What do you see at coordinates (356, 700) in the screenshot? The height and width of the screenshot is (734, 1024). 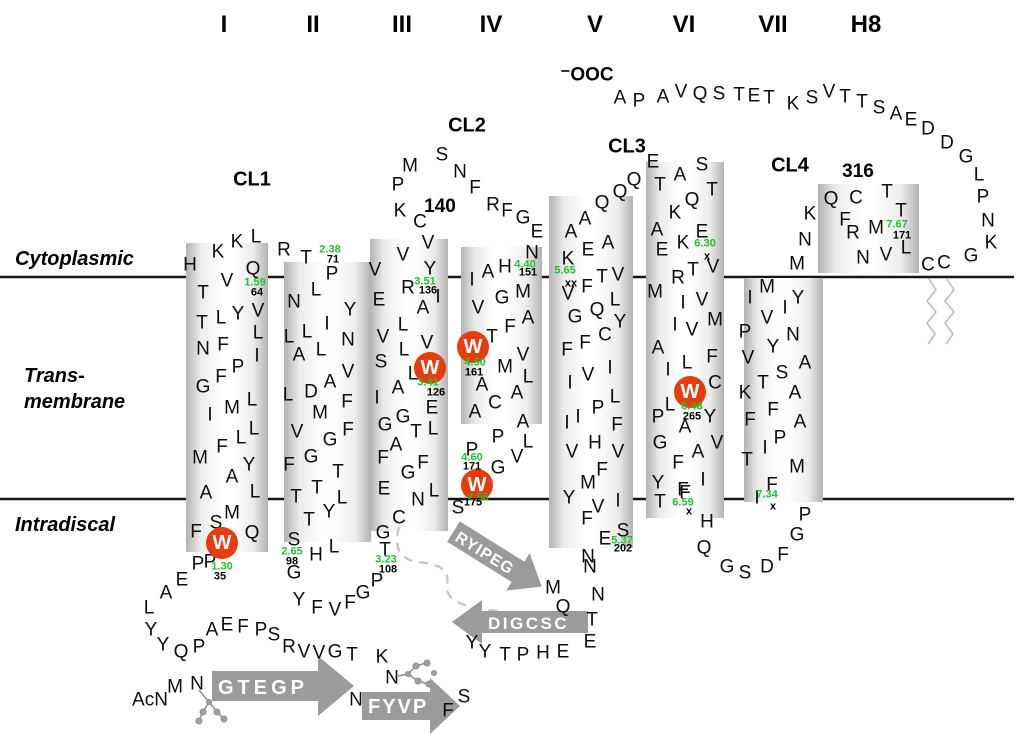 I see `residue-n_terminus: N` at bounding box center [356, 700].